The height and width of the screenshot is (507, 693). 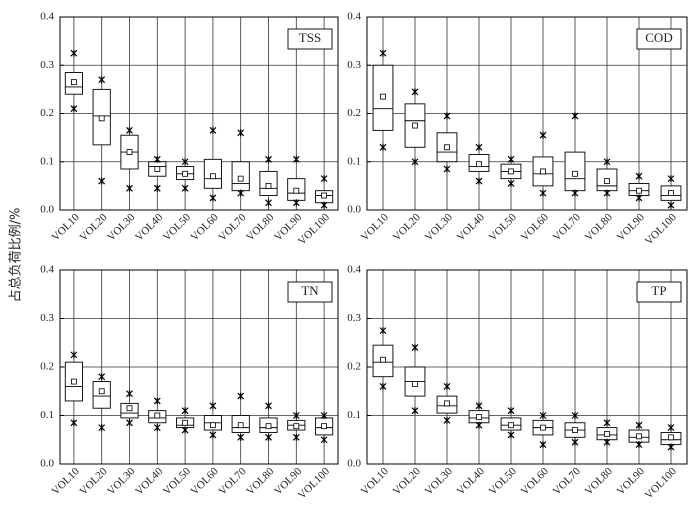 What do you see at coordinates (375, 481) in the screenshot?
I see `x-tick-label: VOL10` at bounding box center [375, 481].